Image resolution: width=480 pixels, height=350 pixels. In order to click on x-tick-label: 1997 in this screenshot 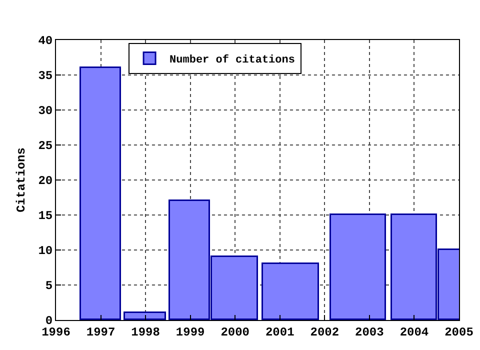, I will do `click(101, 332)`.